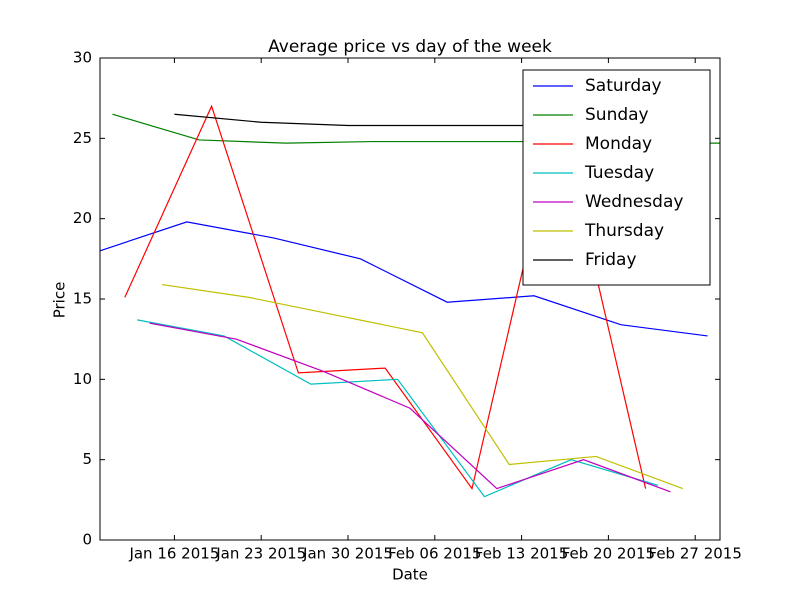 The image size is (800, 600). Describe the element at coordinates (82, 379) in the screenshot. I see `y-tick-label: 10` at that location.